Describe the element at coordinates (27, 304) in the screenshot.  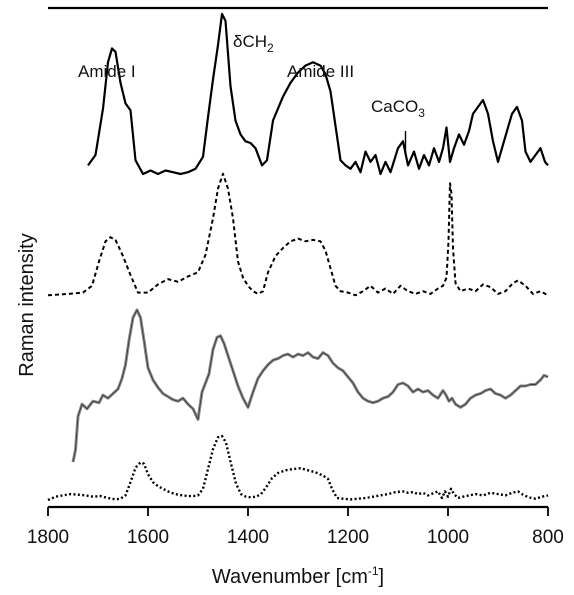
I see `y-axis-label: Raman intensity` at that location.